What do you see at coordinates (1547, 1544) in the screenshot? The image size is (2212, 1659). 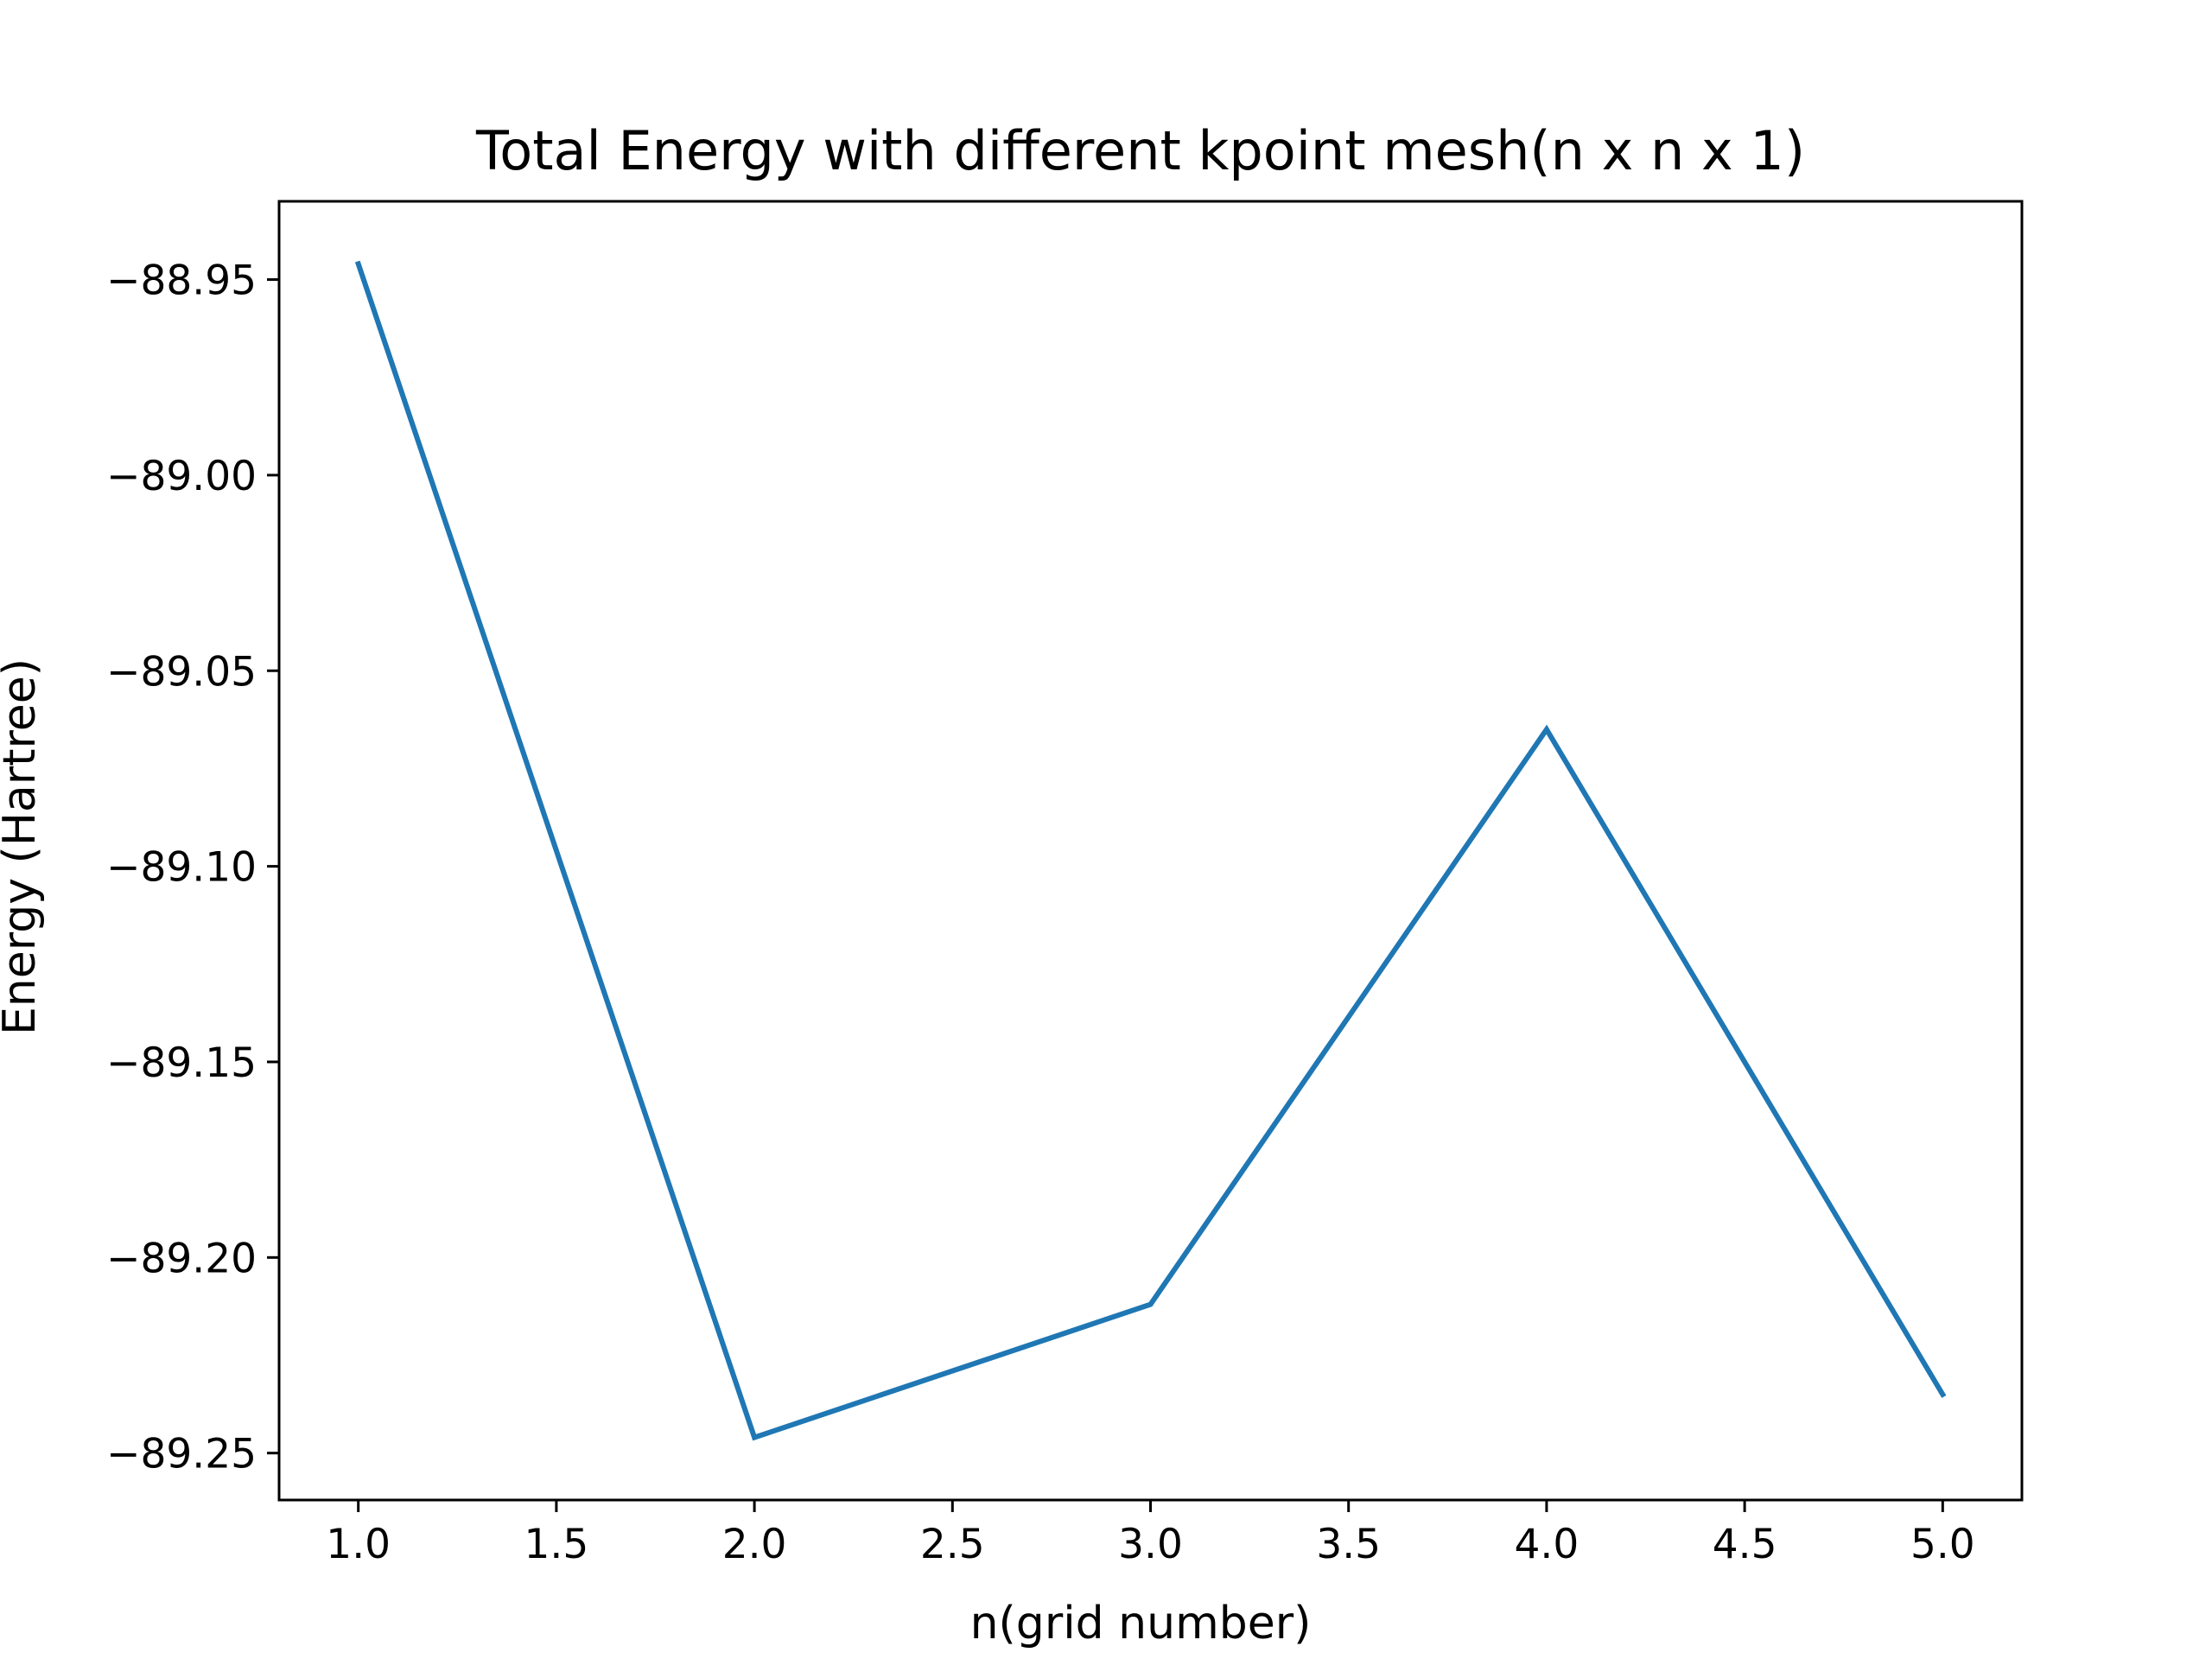 I see `x-tick-label: 4.0` at bounding box center [1547, 1544].